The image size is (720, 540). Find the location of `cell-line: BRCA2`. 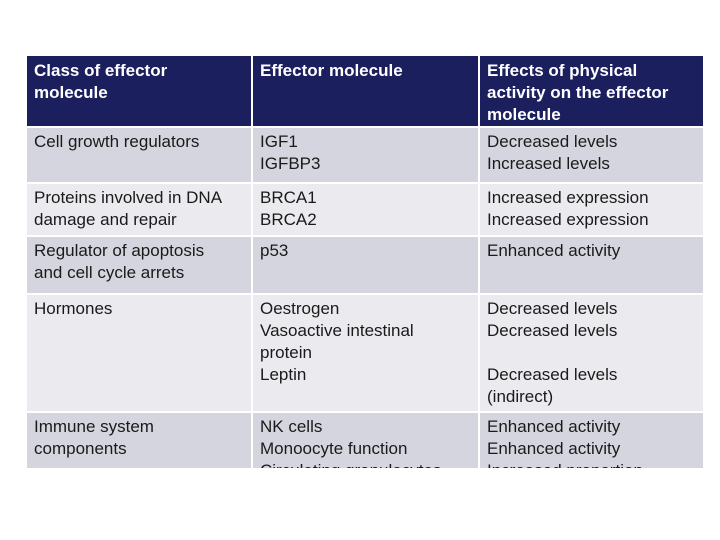

cell-line: BRCA2 is located at coordinates (288, 219).